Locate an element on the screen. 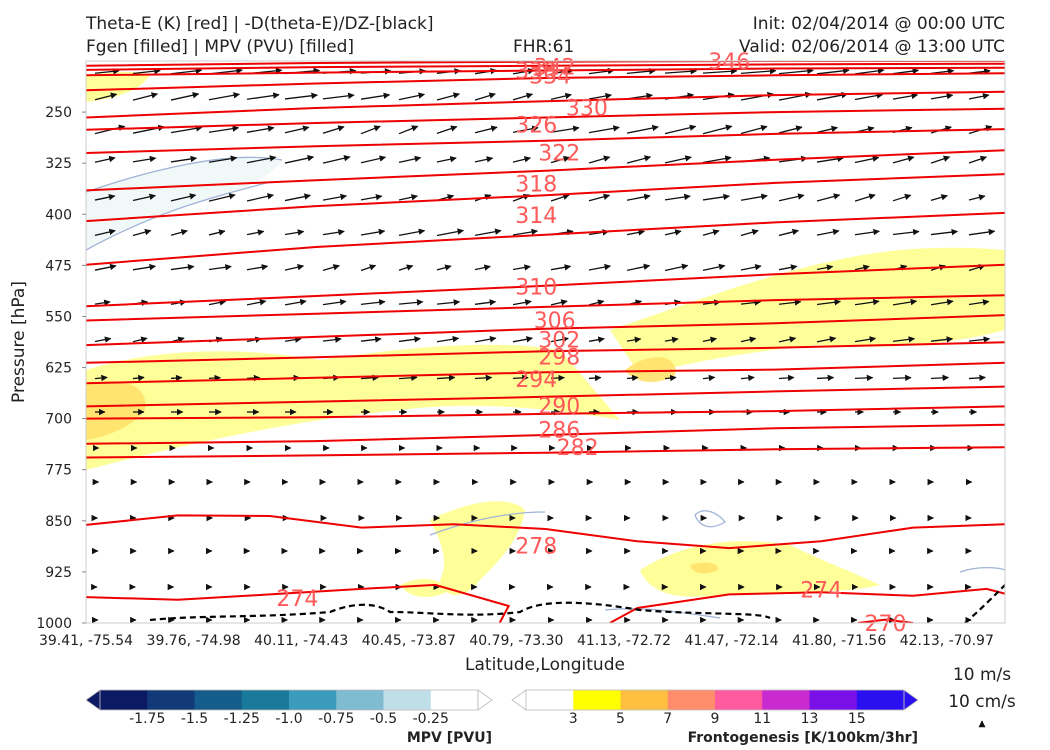 The height and width of the screenshot is (750, 1050). mpv-fill-region is located at coordinates (184, 203).